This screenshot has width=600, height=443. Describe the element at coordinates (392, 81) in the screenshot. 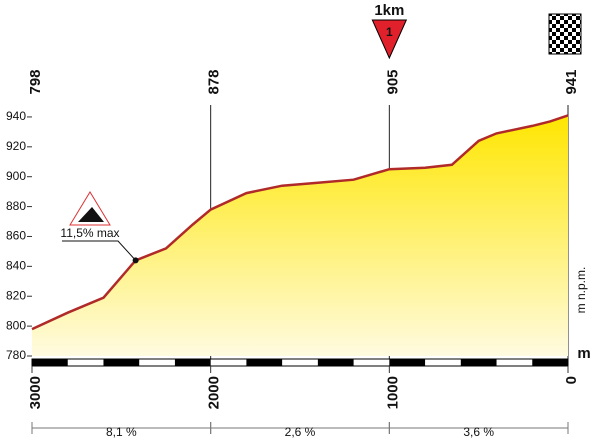

I see `checkpoint-elevation: 905` at that location.